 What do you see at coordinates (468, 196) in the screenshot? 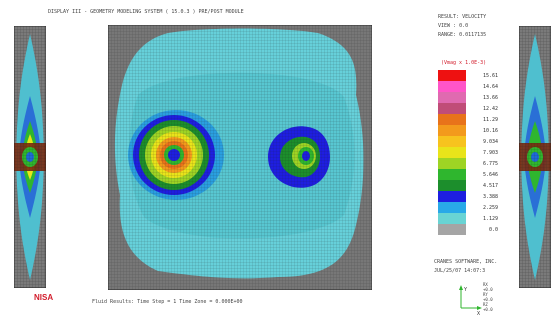
I see `legend-row: 3.388` at bounding box center [468, 196].